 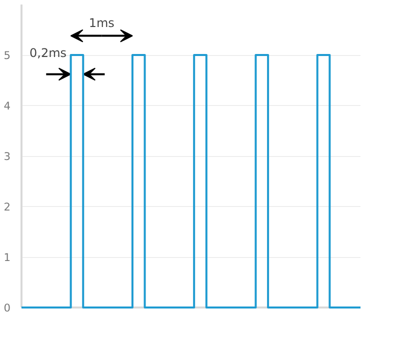 I want to click on y-tick-label: 5, so click(x=7, y=55).